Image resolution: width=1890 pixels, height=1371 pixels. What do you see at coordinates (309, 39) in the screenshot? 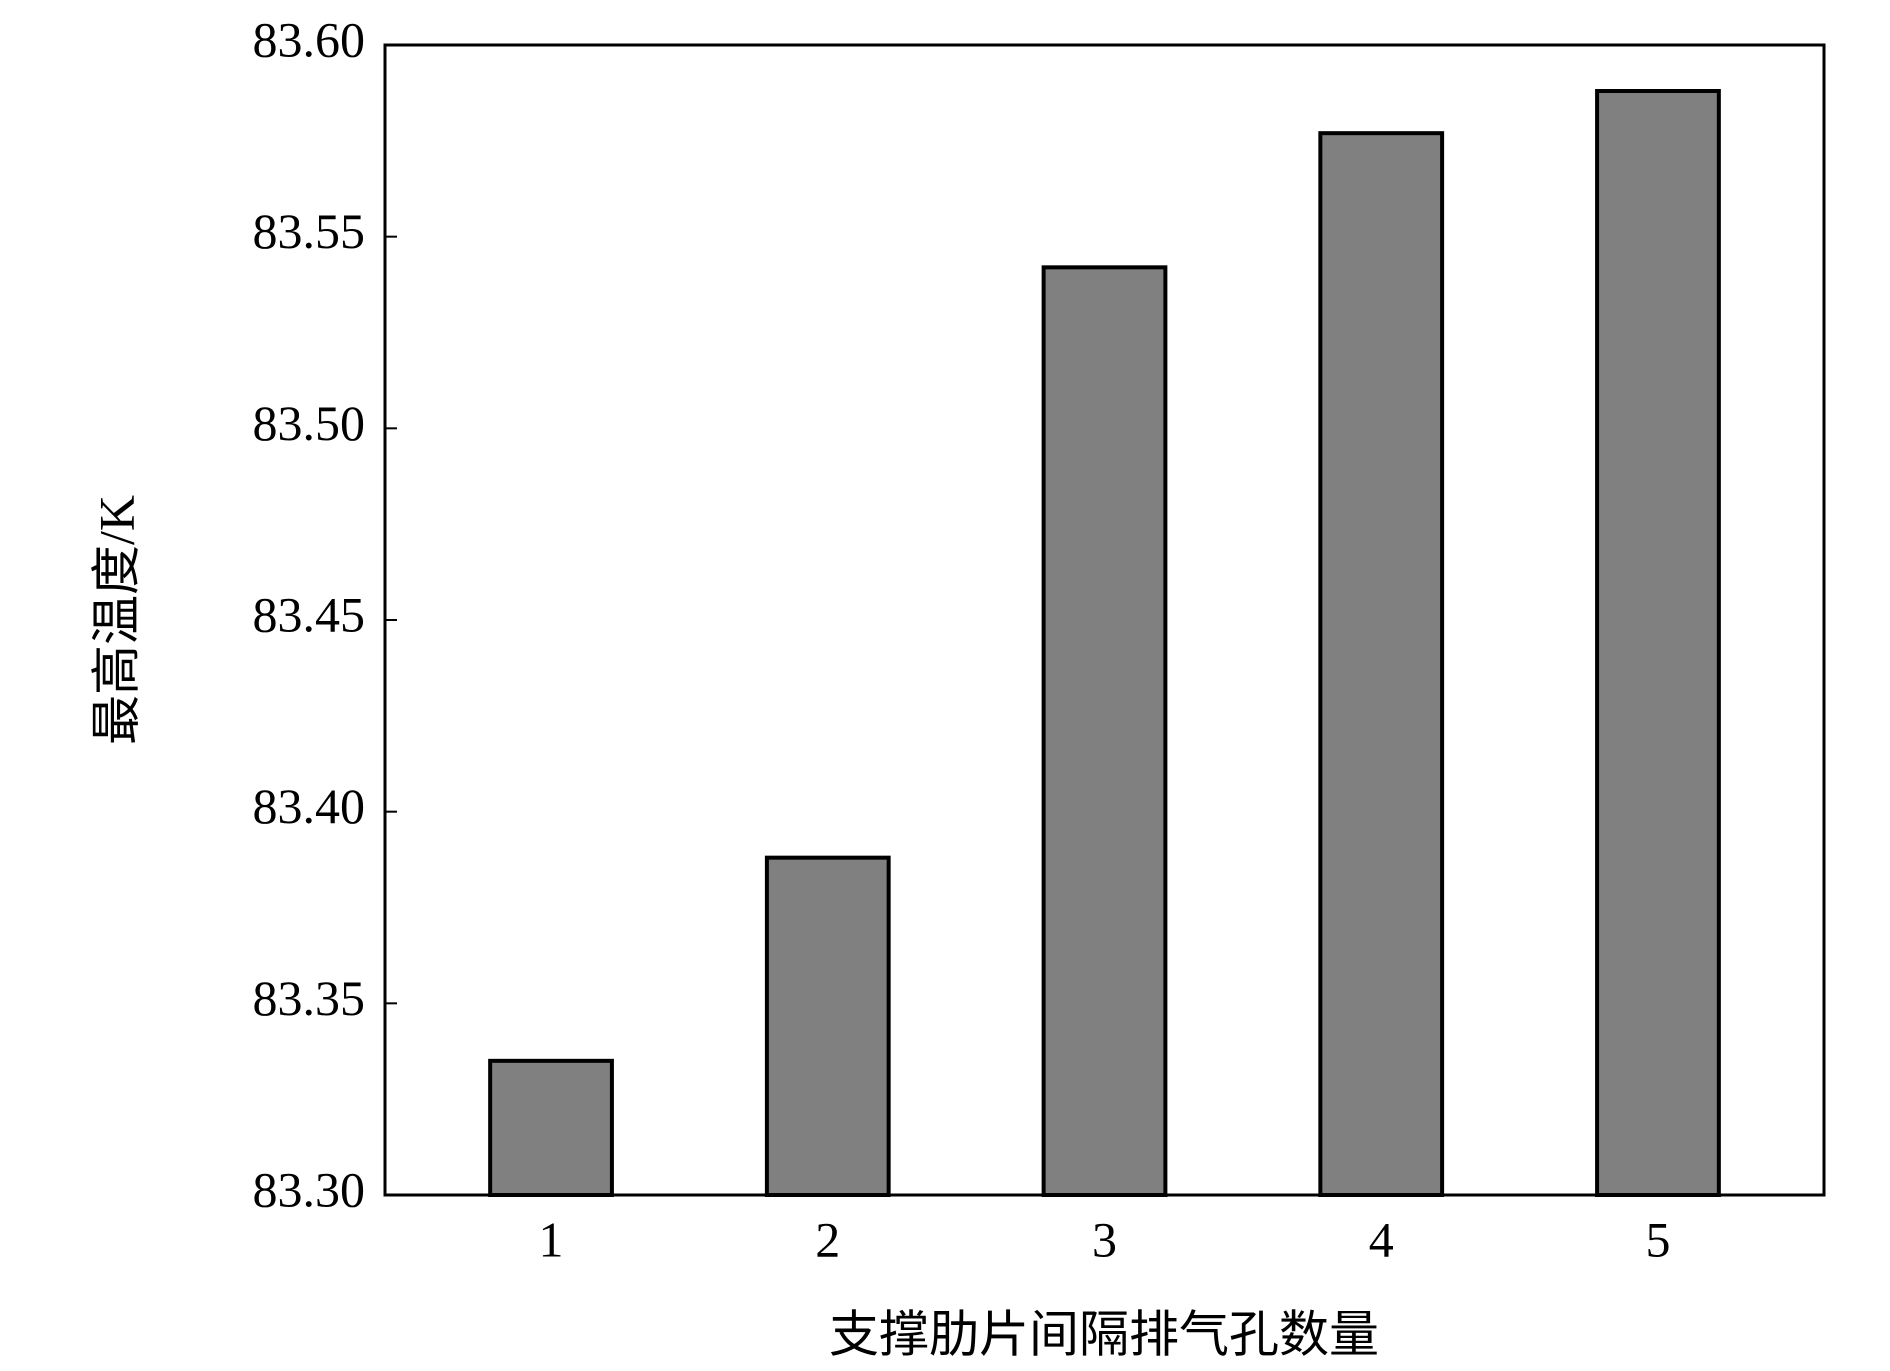
I see `y-tick-label: 83.60` at bounding box center [309, 39].